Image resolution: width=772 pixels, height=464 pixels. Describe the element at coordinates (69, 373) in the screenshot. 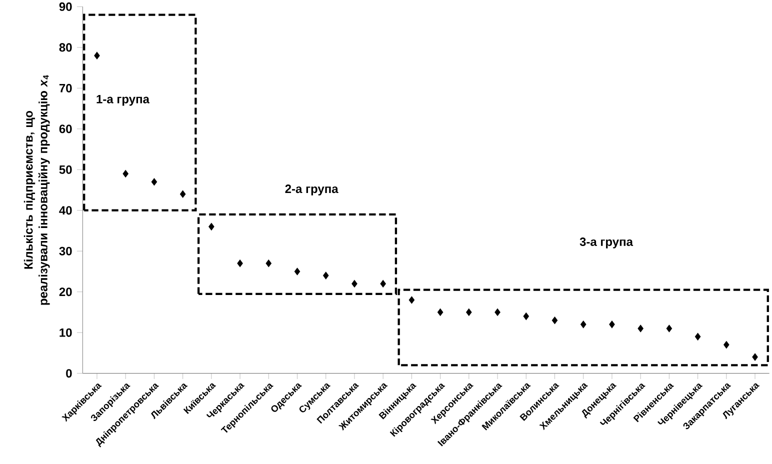

I see `y-tick-label: 0` at that location.